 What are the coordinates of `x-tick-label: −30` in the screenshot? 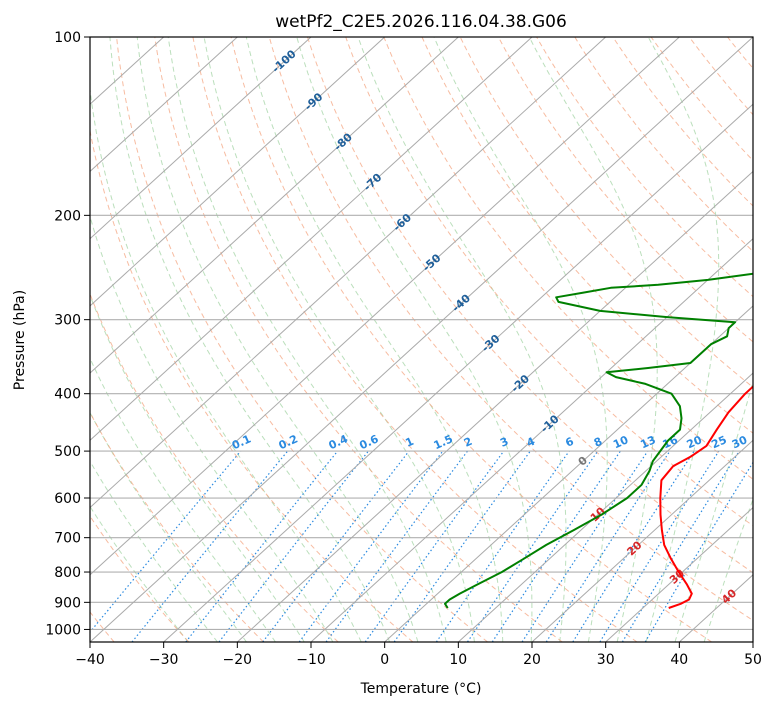 It's located at (164, 660).